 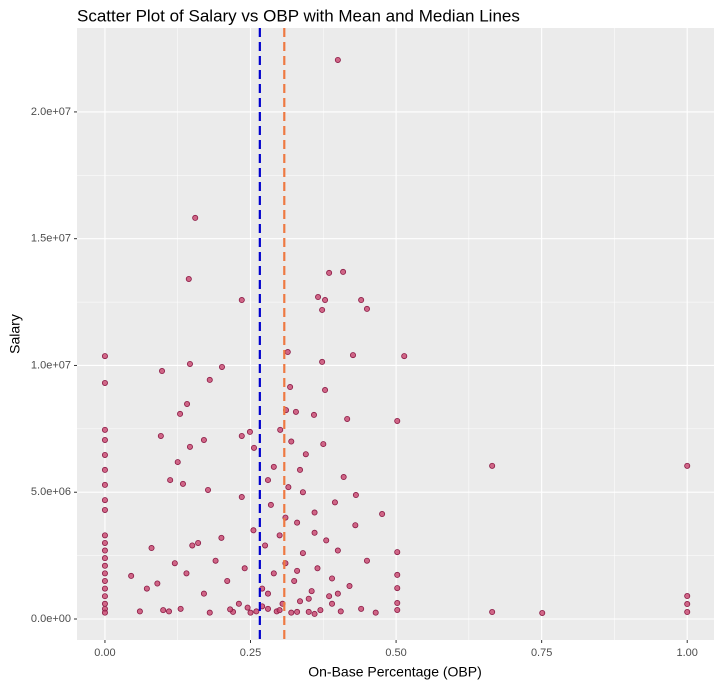 What do you see at coordinates (51, 492) in the screenshot?
I see `y-tick-label: 5.0e+06` at bounding box center [51, 492].